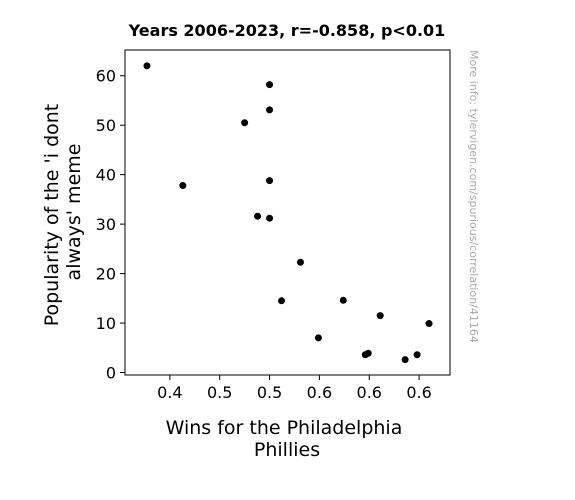 Image resolution: width=575 pixels, height=500 pixels. I want to click on y-axis-label-line-2: always' meme, so click(74, 212).